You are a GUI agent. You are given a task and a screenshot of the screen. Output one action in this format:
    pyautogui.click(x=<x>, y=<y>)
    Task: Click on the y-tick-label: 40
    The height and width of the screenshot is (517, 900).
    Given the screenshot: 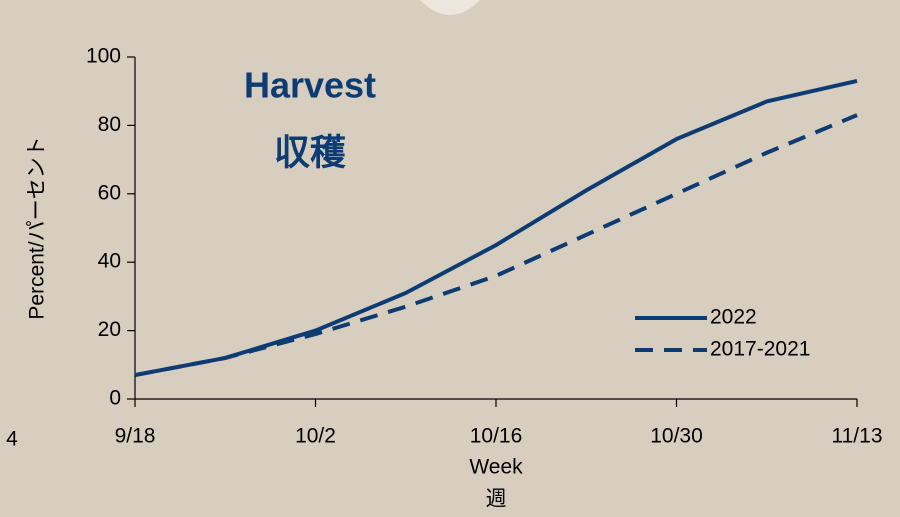 What is the action you would take?
    pyautogui.click(x=109, y=261)
    